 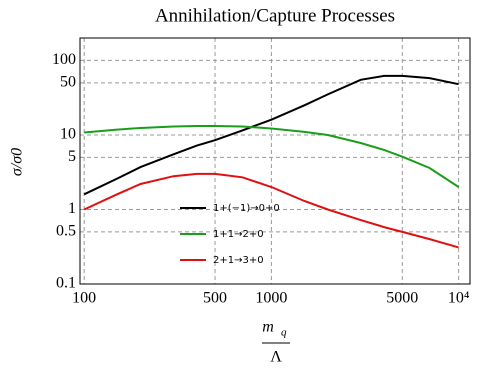 What do you see at coordinates (84, 298) in the screenshot?
I see `x-tick-label: 100` at bounding box center [84, 298].